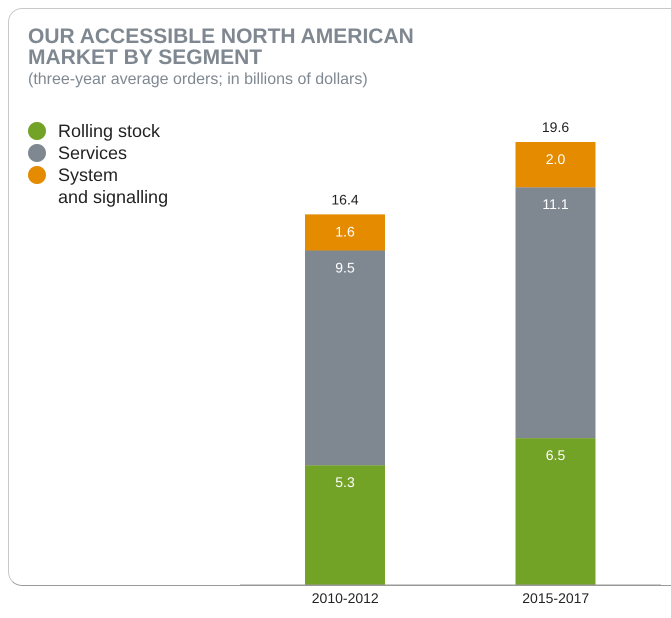 The image size is (671, 618). Describe the element at coordinates (556, 455) in the screenshot. I see `data-label: 6.5` at that location.